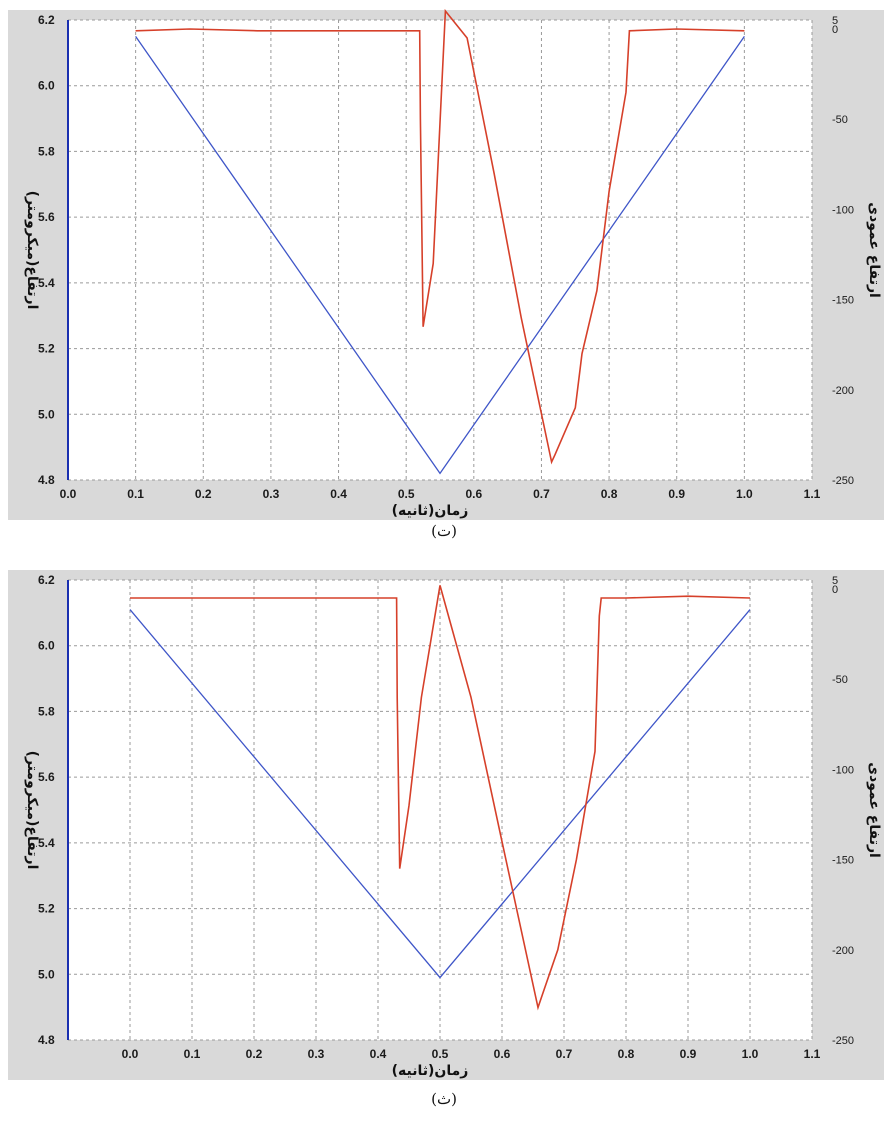 Image resolution: width=888 pixels, height=1121 pixels. I want to click on caption-top: (ت), so click(444, 531).